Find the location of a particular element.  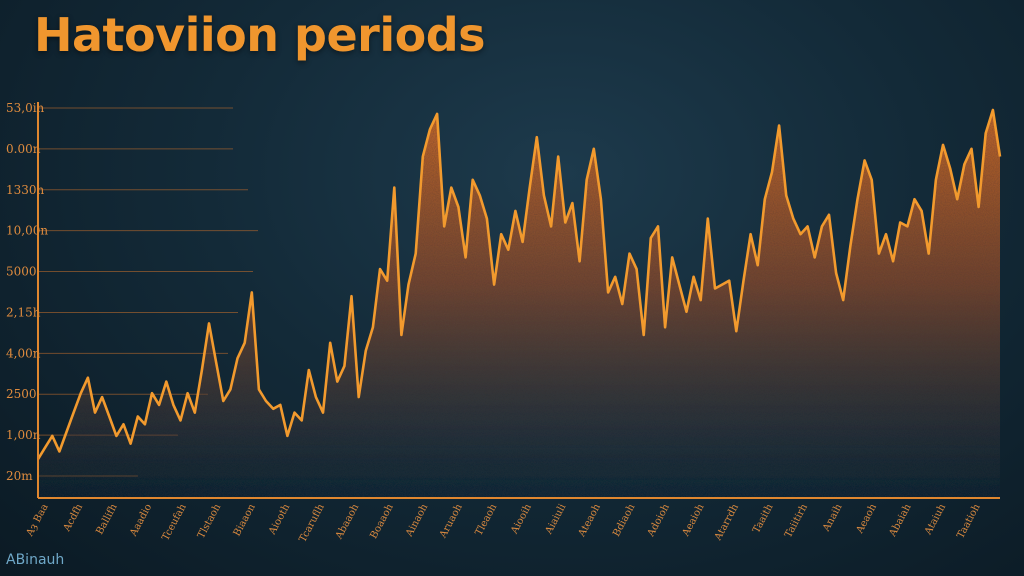

y-tick-label: 2,15h is located at coordinates (23, 312).